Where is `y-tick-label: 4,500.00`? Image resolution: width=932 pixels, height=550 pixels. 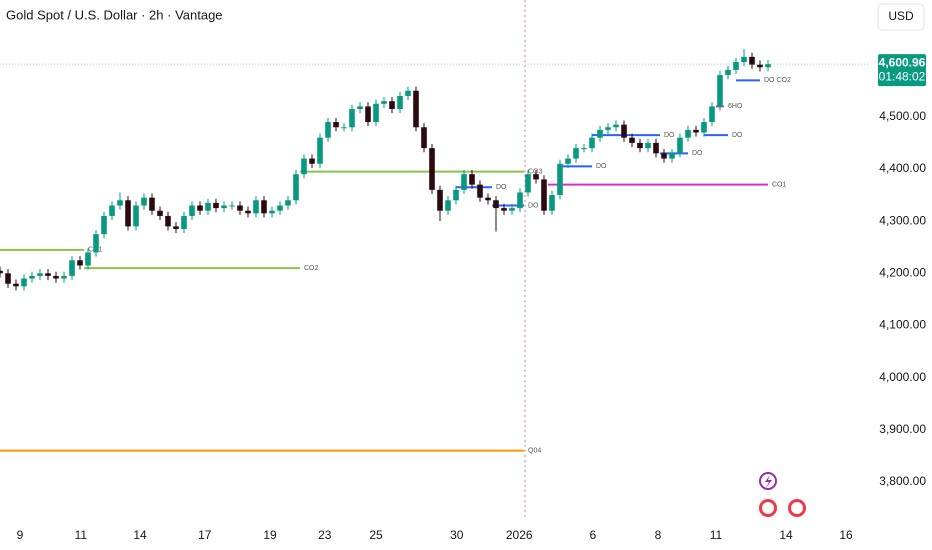
y-tick-label: 4,500.00 is located at coordinates (902, 116).